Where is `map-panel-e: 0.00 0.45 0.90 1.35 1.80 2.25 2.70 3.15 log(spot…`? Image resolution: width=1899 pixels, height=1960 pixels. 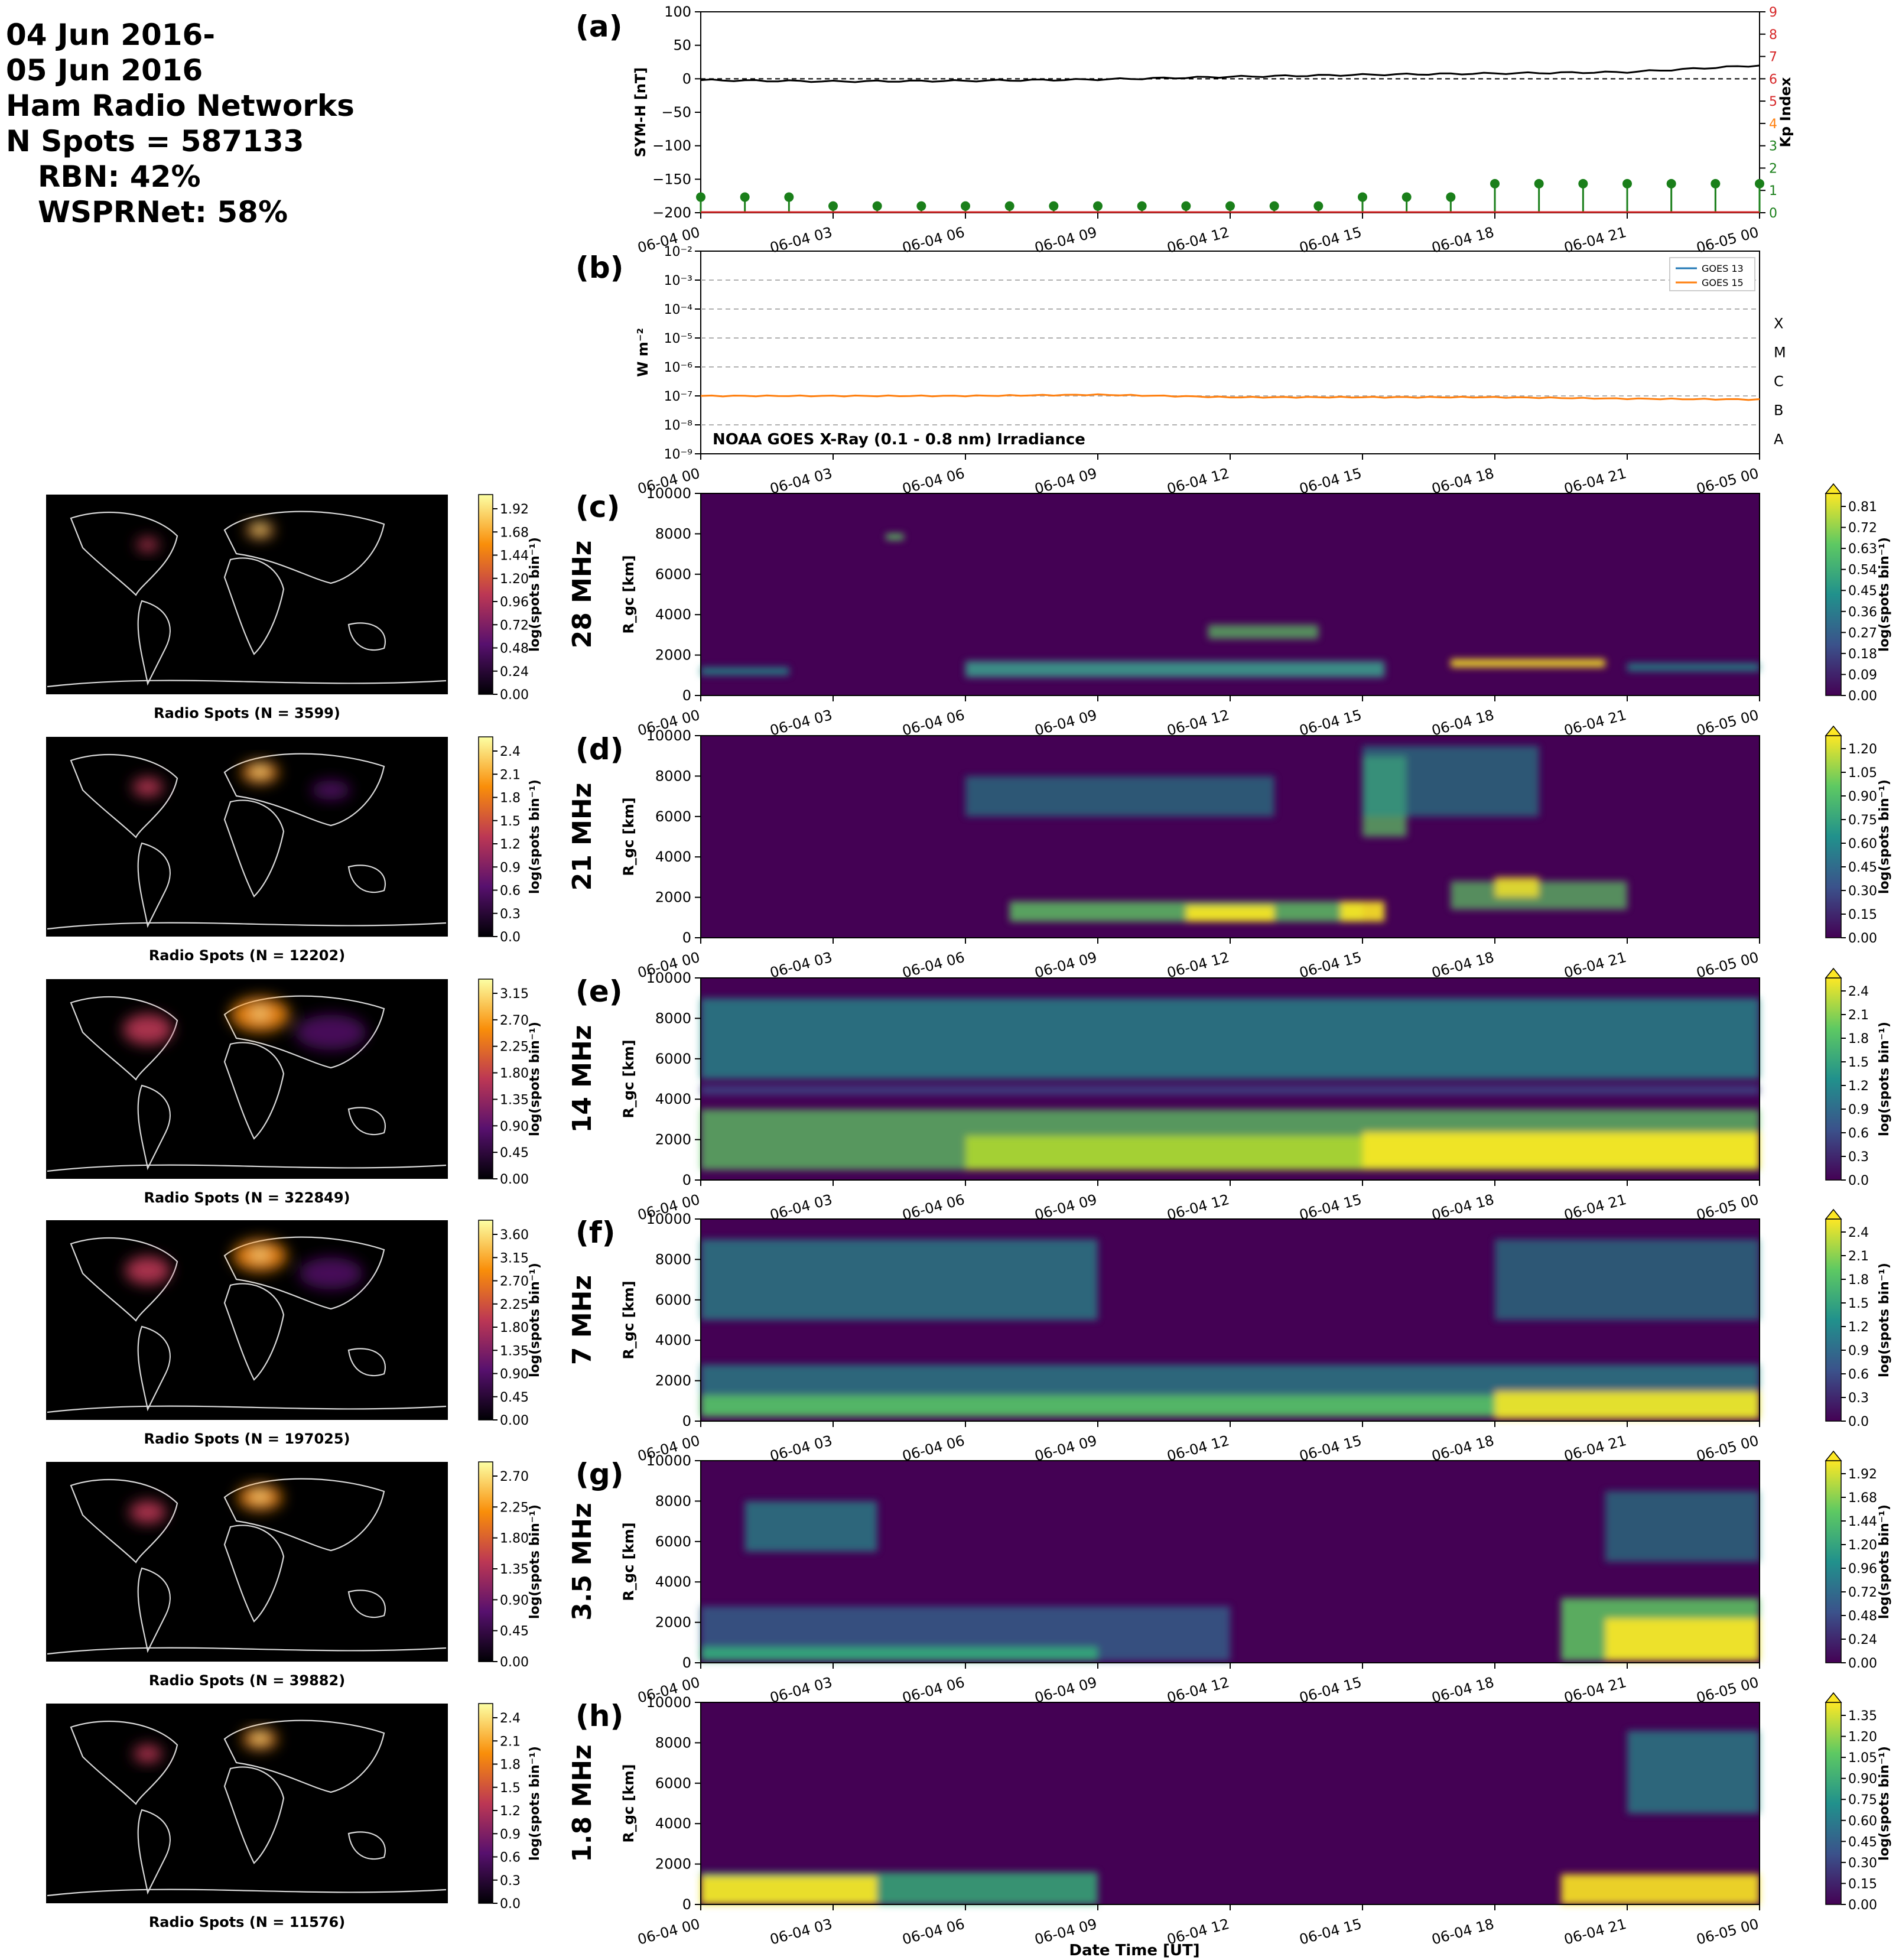 map-panel-e: 0.00 0.45 0.90 1.35 1.80 2.25 2.70 3.15 log(spot… is located at coordinates (294, 1092).